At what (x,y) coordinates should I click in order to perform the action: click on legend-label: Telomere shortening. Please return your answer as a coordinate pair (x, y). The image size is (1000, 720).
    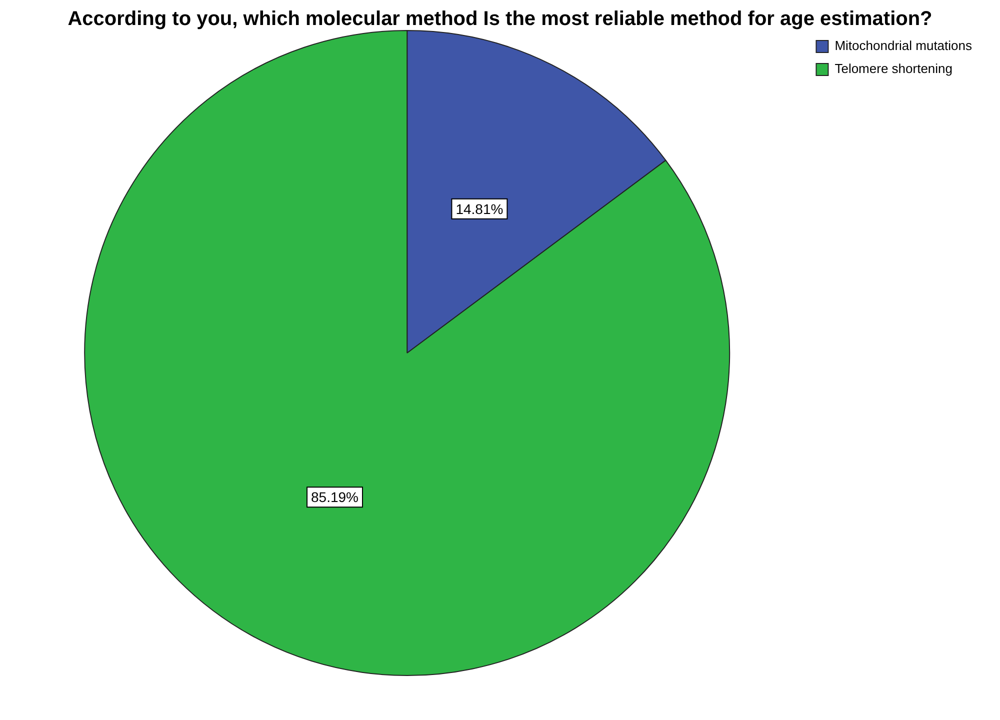
    Looking at the image, I should click on (893, 68).